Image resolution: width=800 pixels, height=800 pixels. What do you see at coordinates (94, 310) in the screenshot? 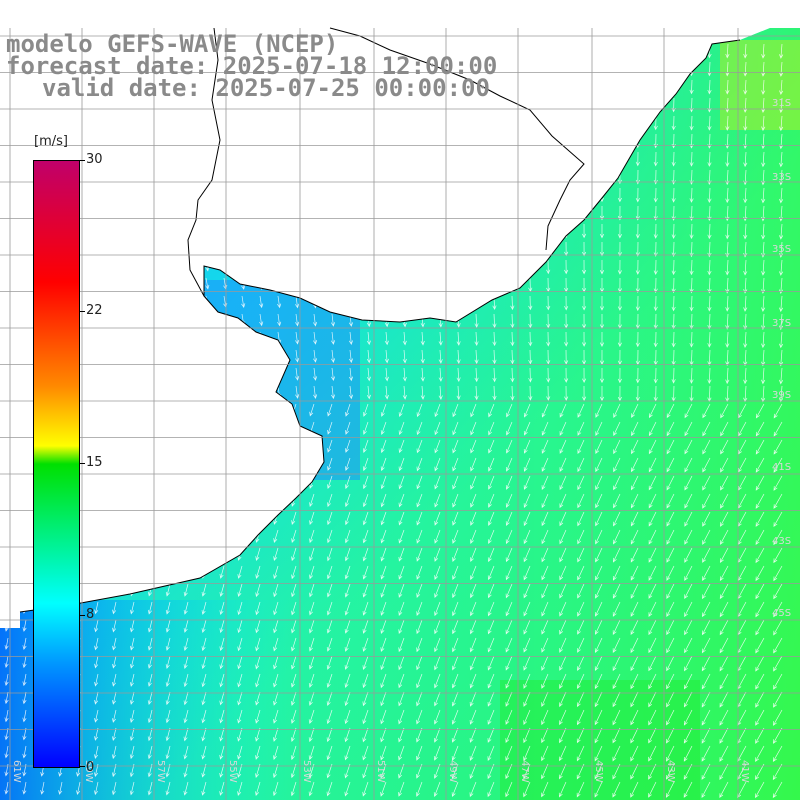
I see `colorbar-tick-label: 22` at bounding box center [94, 310].